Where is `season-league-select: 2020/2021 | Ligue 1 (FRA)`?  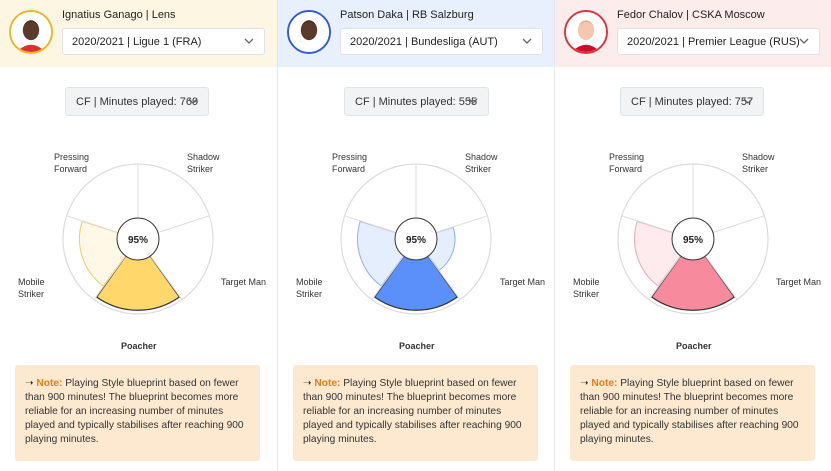 season-league-select: 2020/2021 | Ligue 1 (FRA) is located at coordinates (163, 41).